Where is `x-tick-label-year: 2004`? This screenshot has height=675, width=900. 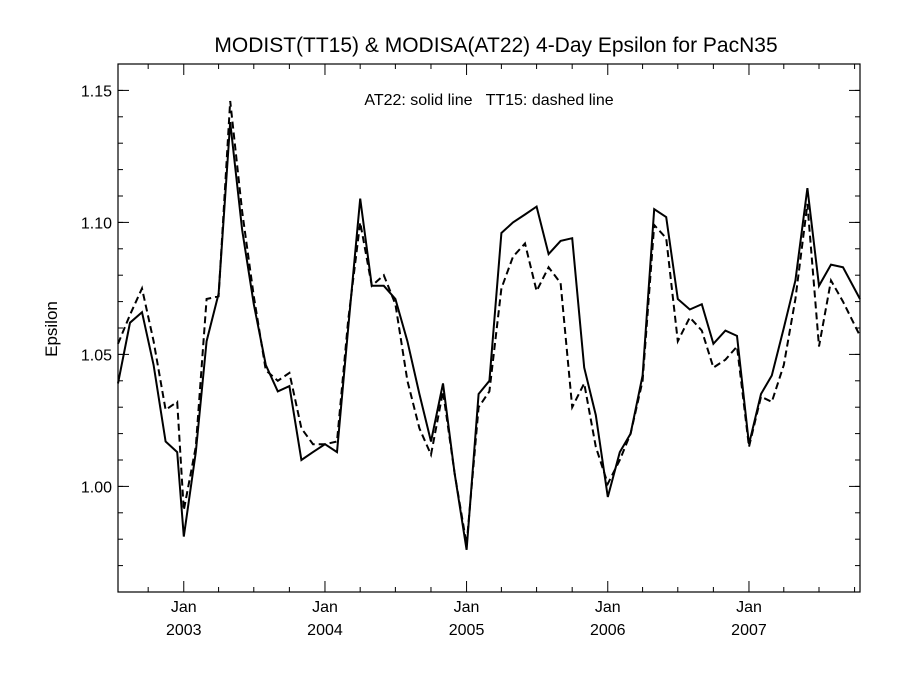
x-tick-label-year: 2004 is located at coordinates (325, 630).